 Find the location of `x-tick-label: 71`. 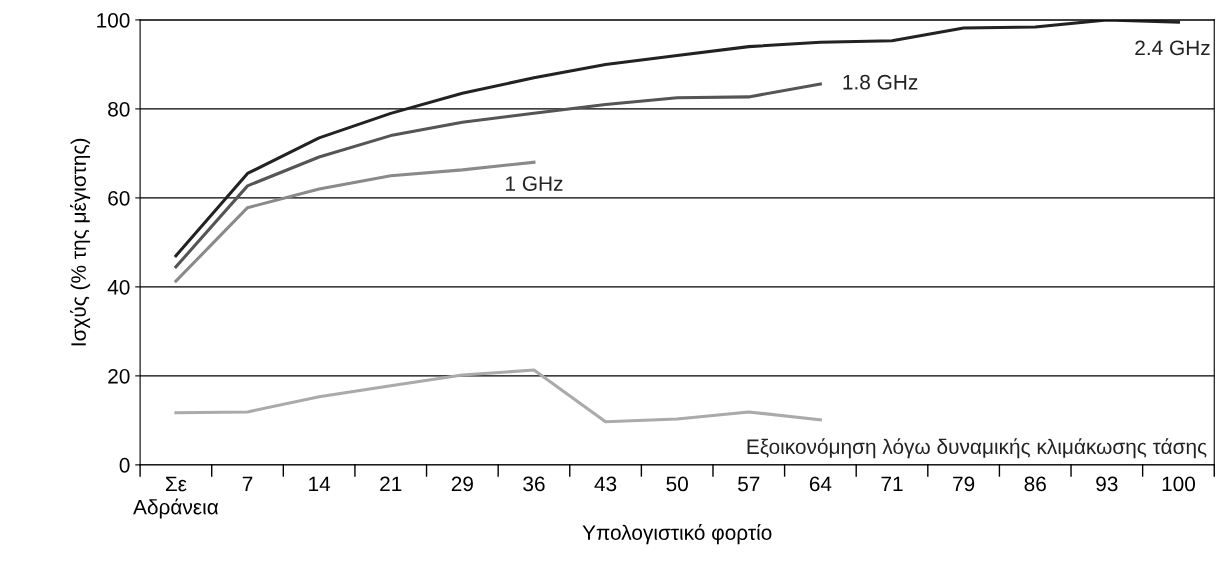

x-tick-label: 71 is located at coordinates (892, 484).